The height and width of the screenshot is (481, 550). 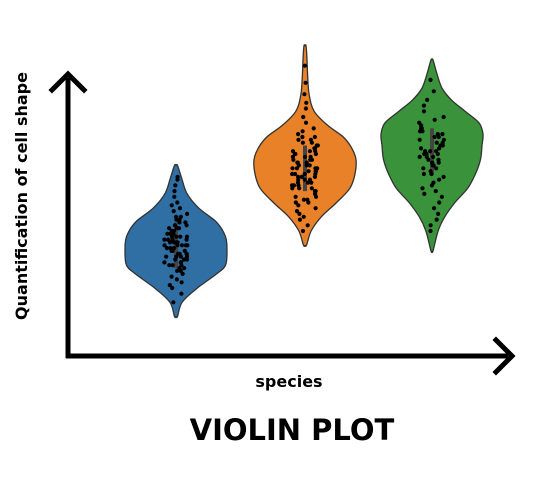 I want to click on y-axis-arrowhead, so click(x=68, y=82).